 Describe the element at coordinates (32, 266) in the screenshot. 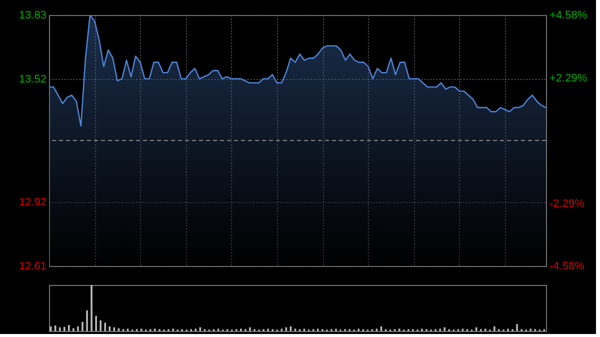

I see `y-tick-label: 12.61` at that location.